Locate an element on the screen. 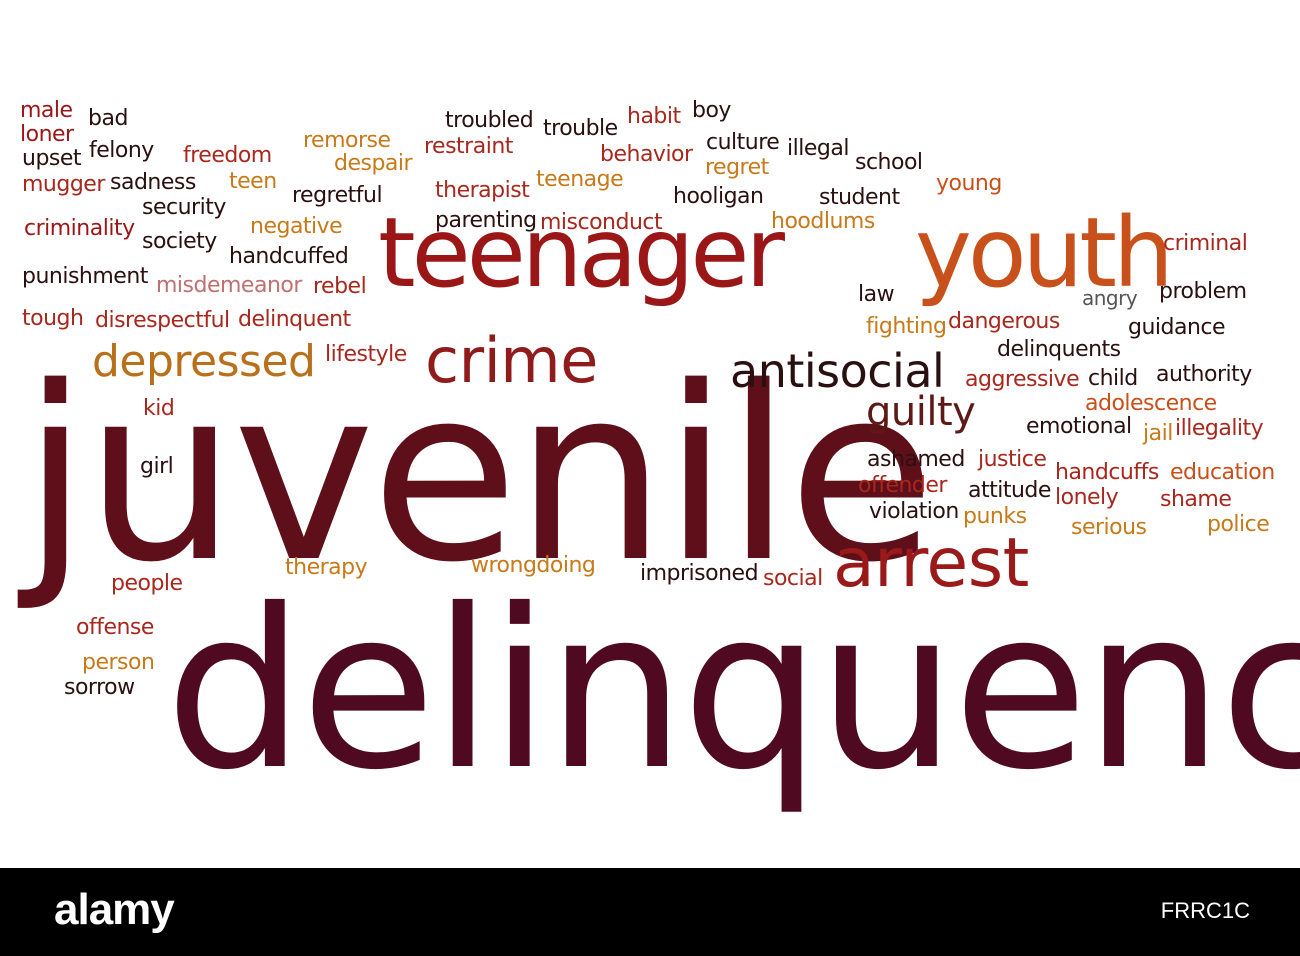 The width and height of the screenshot is (1300, 956). word-authority: authority is located at coordinates (1204, 374).